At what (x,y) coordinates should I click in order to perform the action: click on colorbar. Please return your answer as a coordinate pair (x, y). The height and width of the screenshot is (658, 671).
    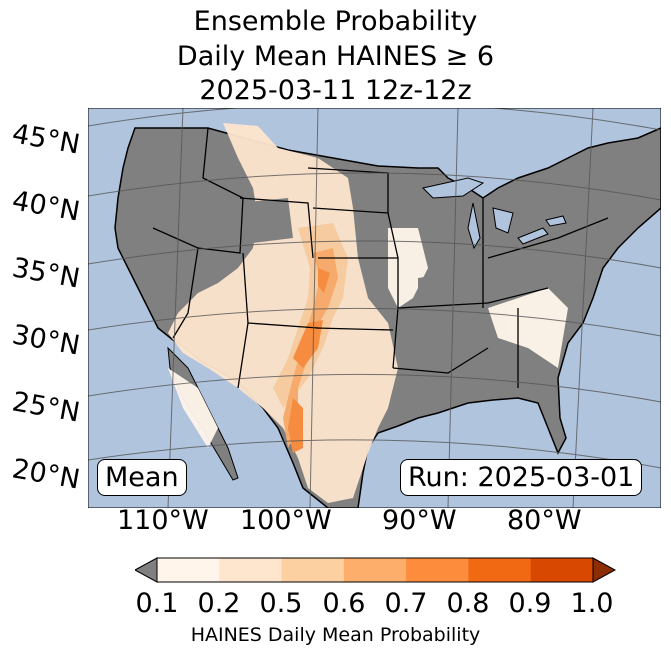
    Looking at the image, I should click on (376, 570).